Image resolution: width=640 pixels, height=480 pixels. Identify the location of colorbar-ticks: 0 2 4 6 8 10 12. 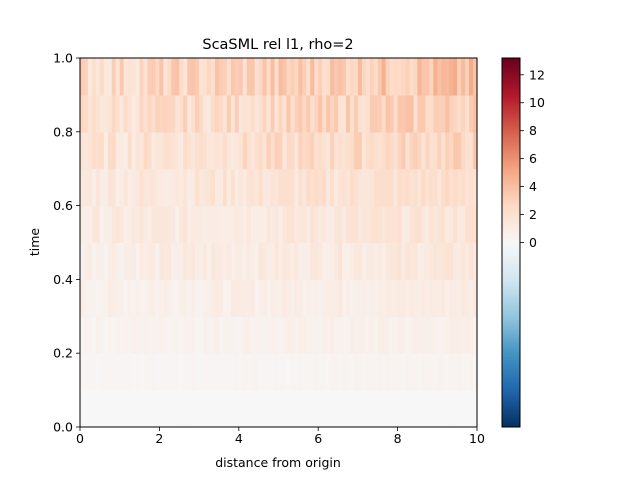
(532, 158).